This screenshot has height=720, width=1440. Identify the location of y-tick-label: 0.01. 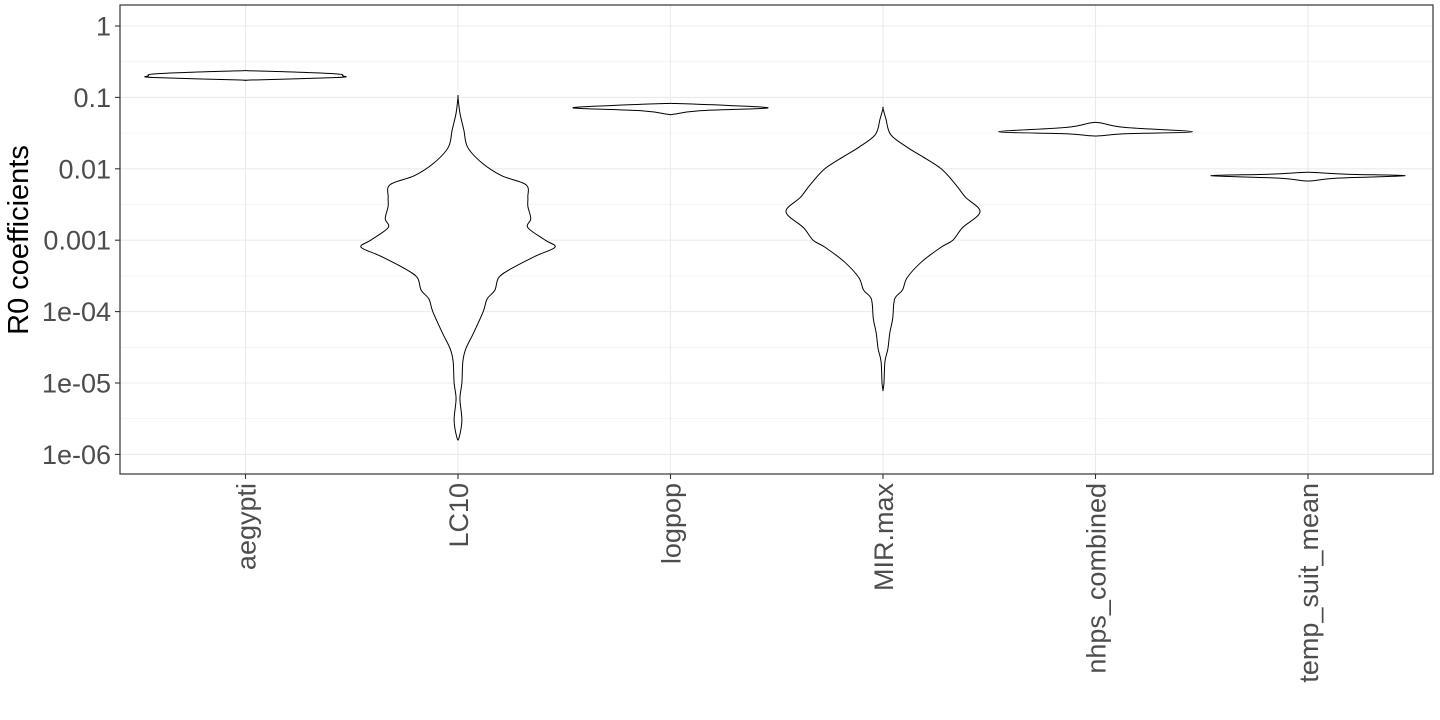
(84, 169).